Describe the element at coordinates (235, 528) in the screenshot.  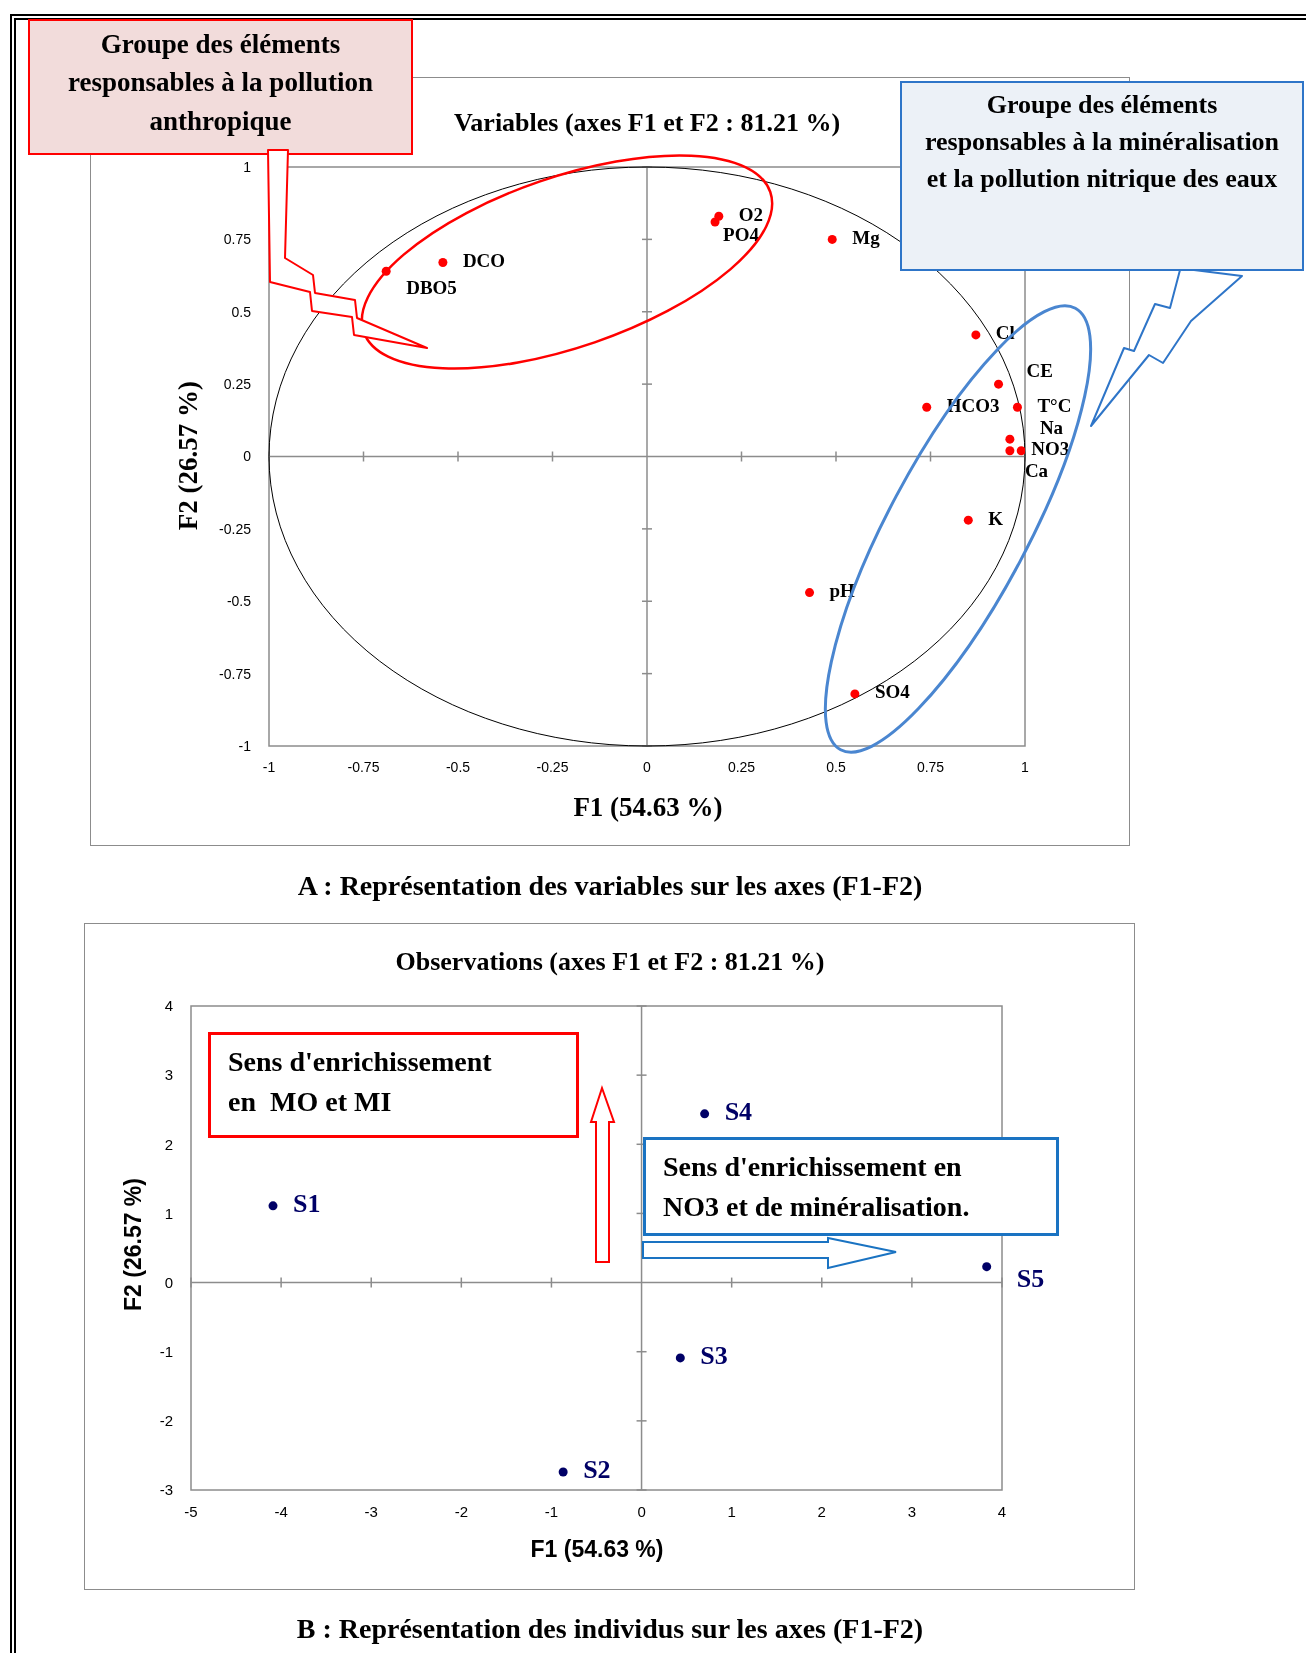
I see `y-tick-label: -0.25` at that location.